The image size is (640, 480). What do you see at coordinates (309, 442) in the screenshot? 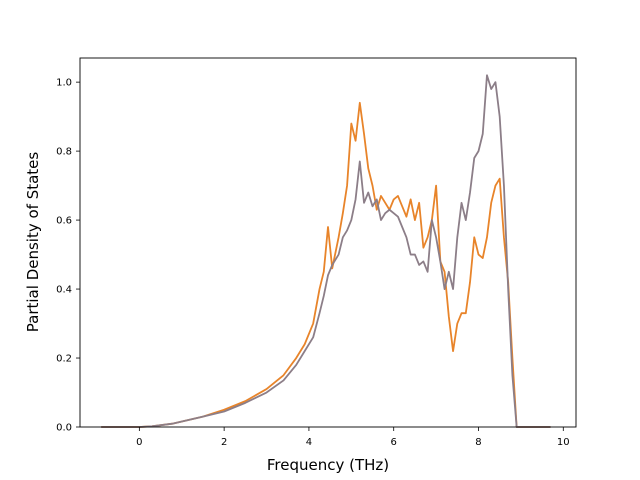
I see `x-tick-label: 4` at bounding box center [309, 442].